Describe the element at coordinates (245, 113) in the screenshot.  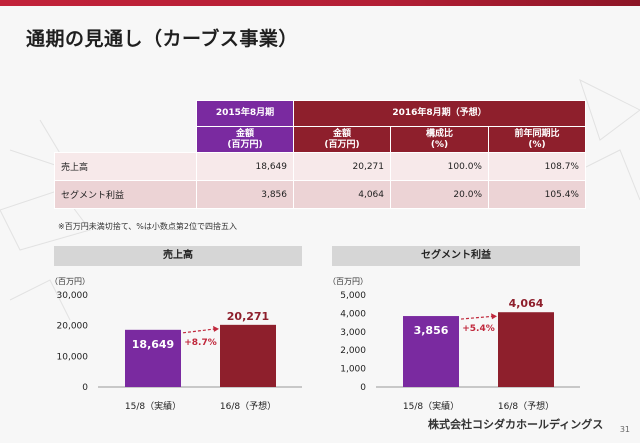
I see `header-2015: 2015年8月期` at that location.